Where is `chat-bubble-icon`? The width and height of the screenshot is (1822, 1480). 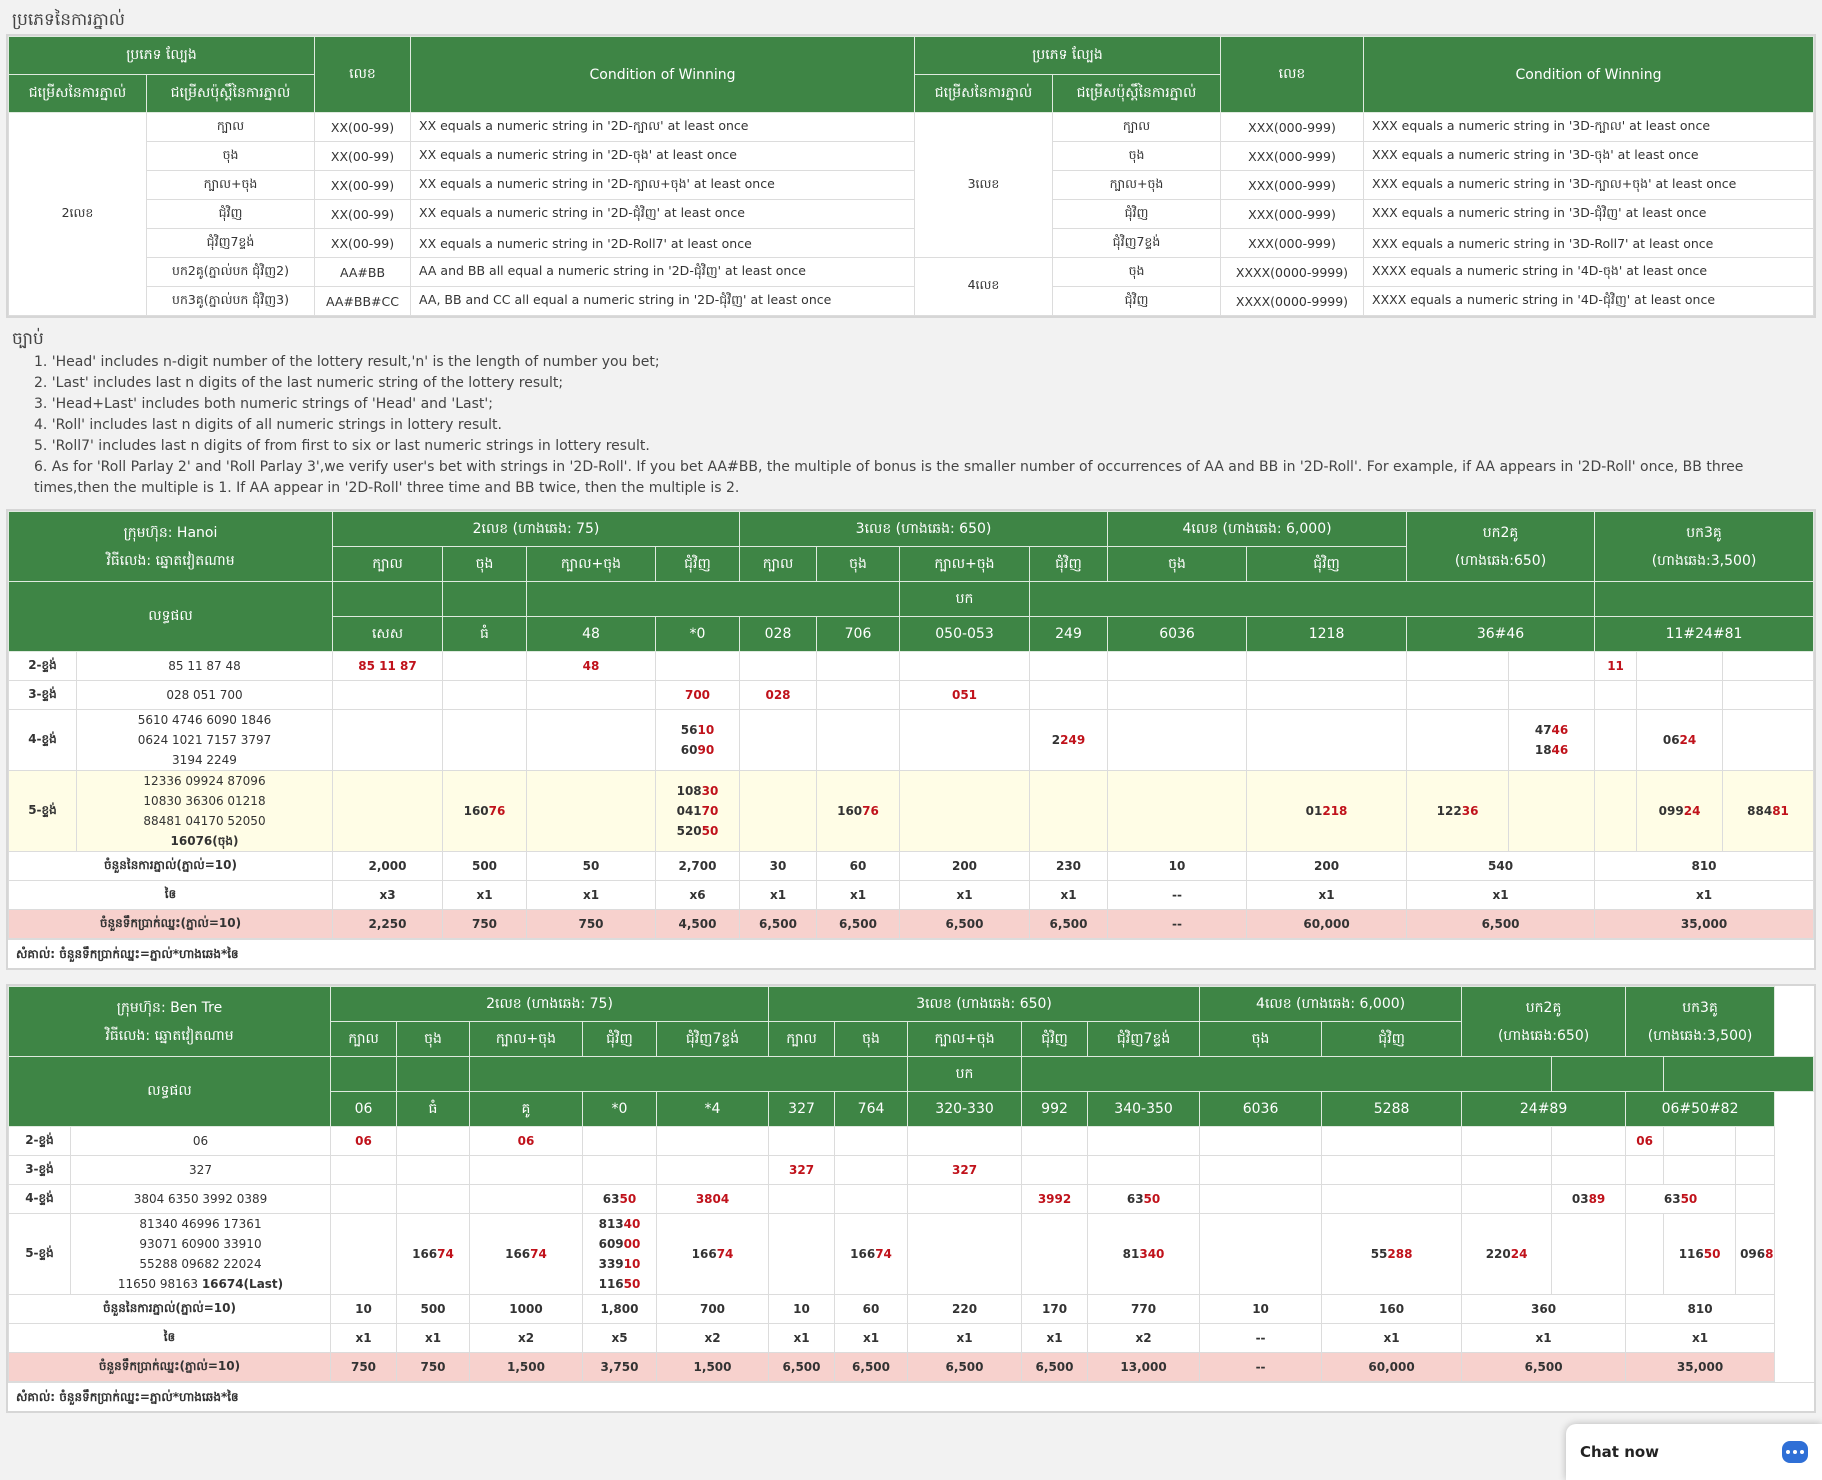 chat-bubble-icon is located at coordinates (1795, 1452).